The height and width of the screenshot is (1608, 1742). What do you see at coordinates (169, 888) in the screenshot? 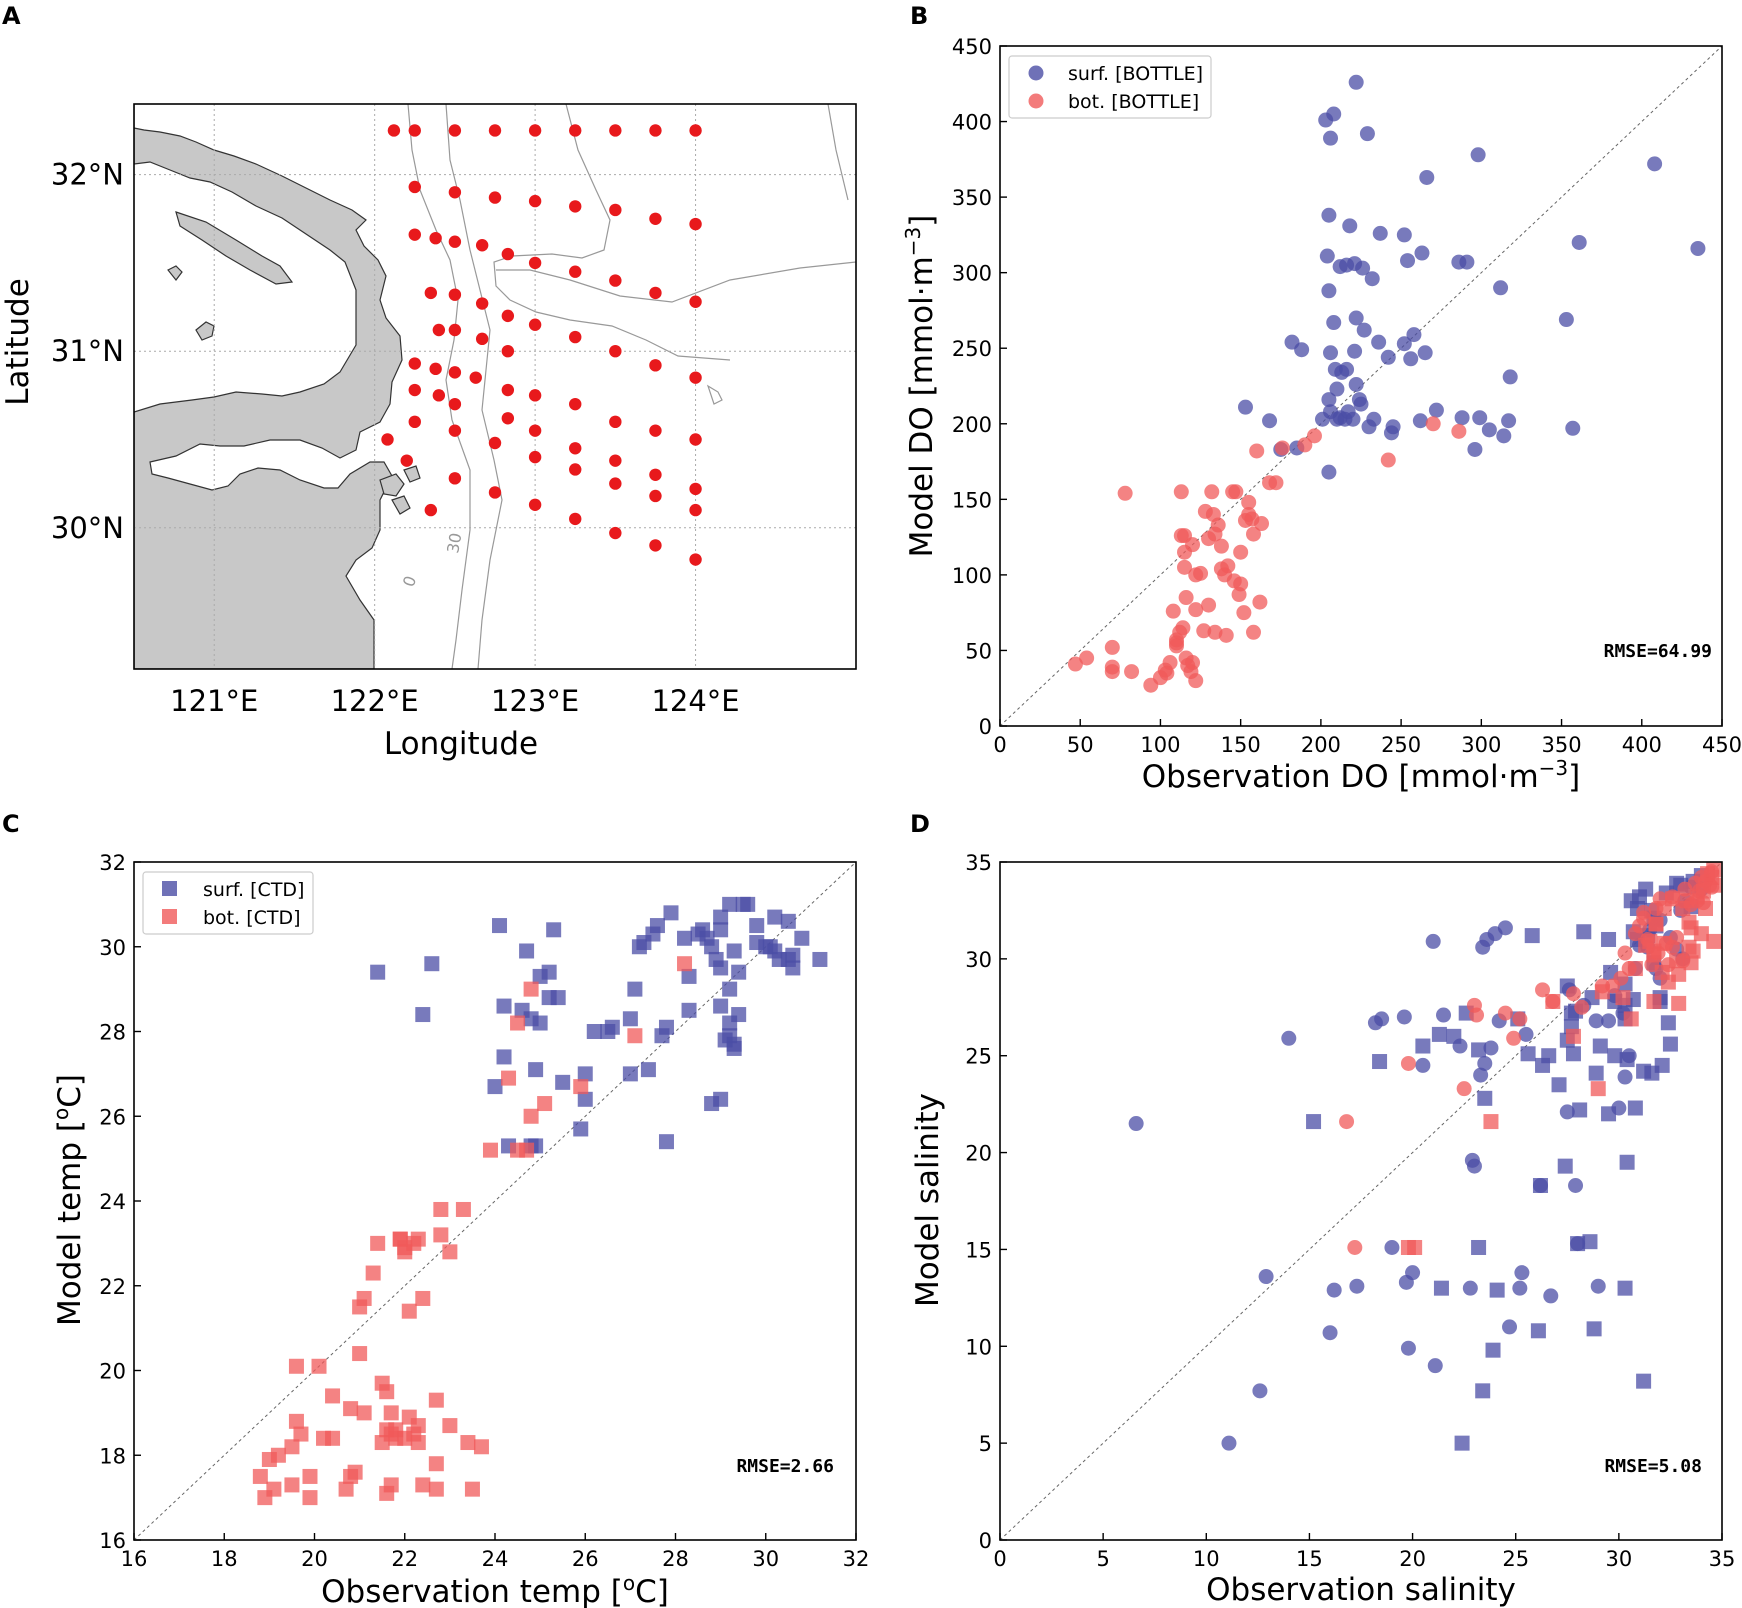
I see `legend-marker-c-surf` at bounding box center [169, 888].